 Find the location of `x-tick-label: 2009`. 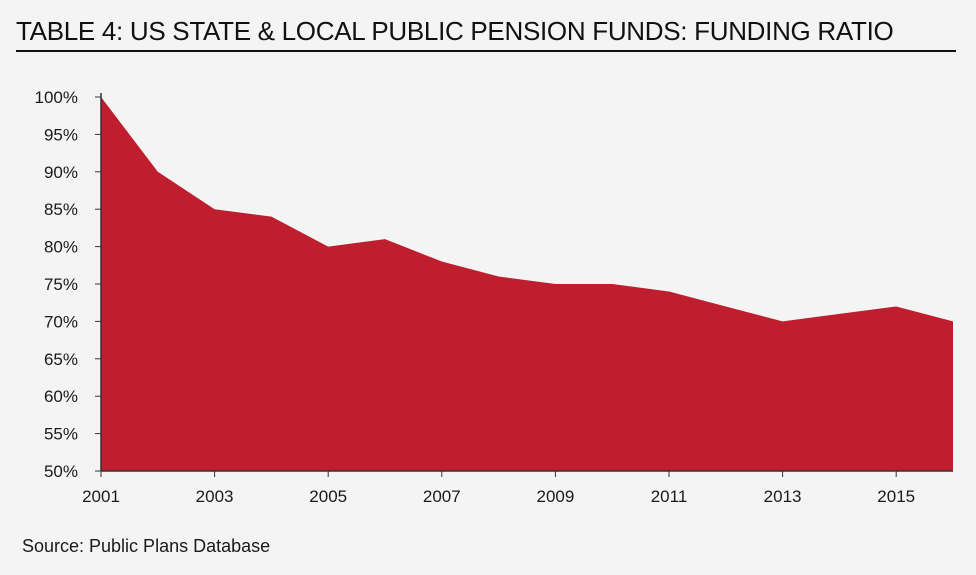

x-tick-label: 2009 is located at coordinates (555, 496).